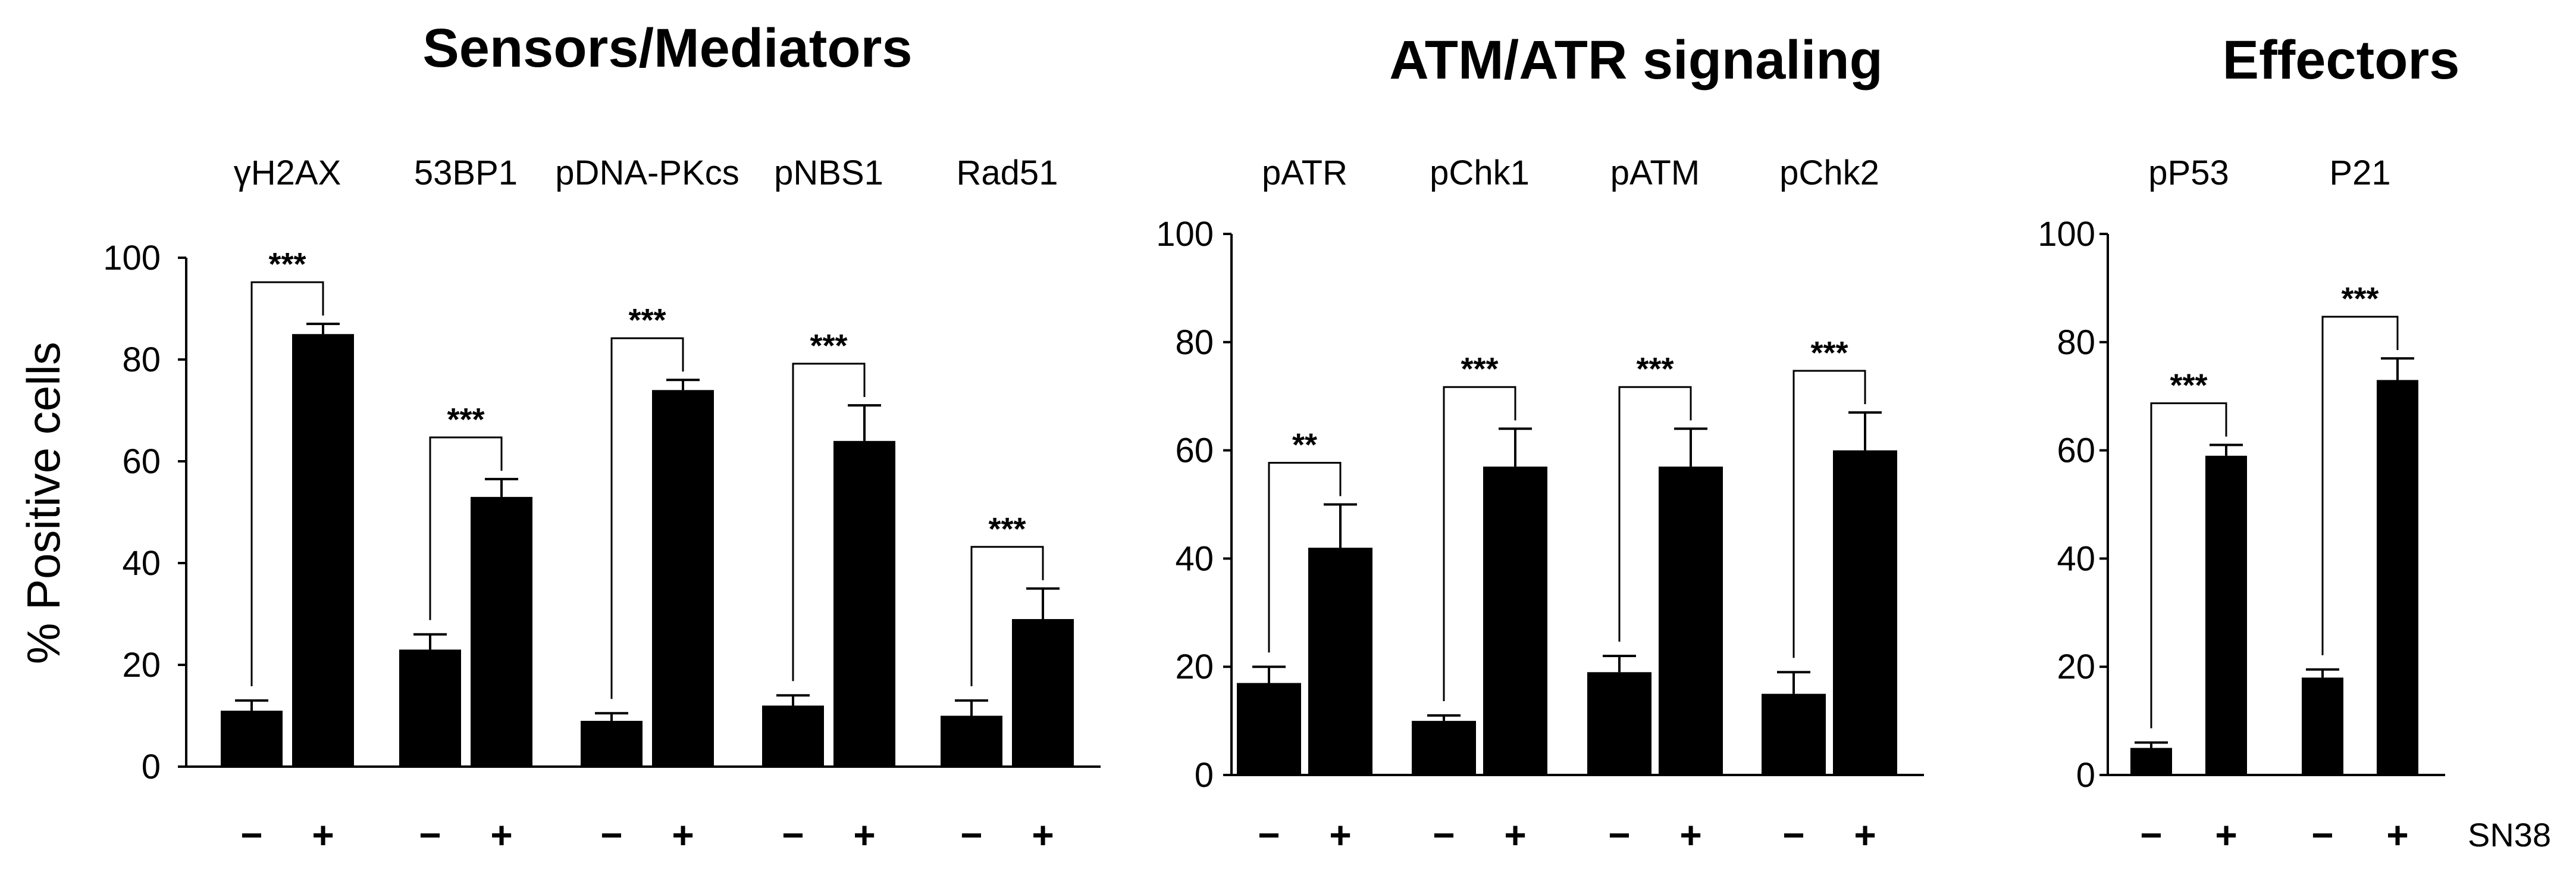 This screenshot has height=872, width=2576. I want to click on category-label: P21, so click(2360, 173).